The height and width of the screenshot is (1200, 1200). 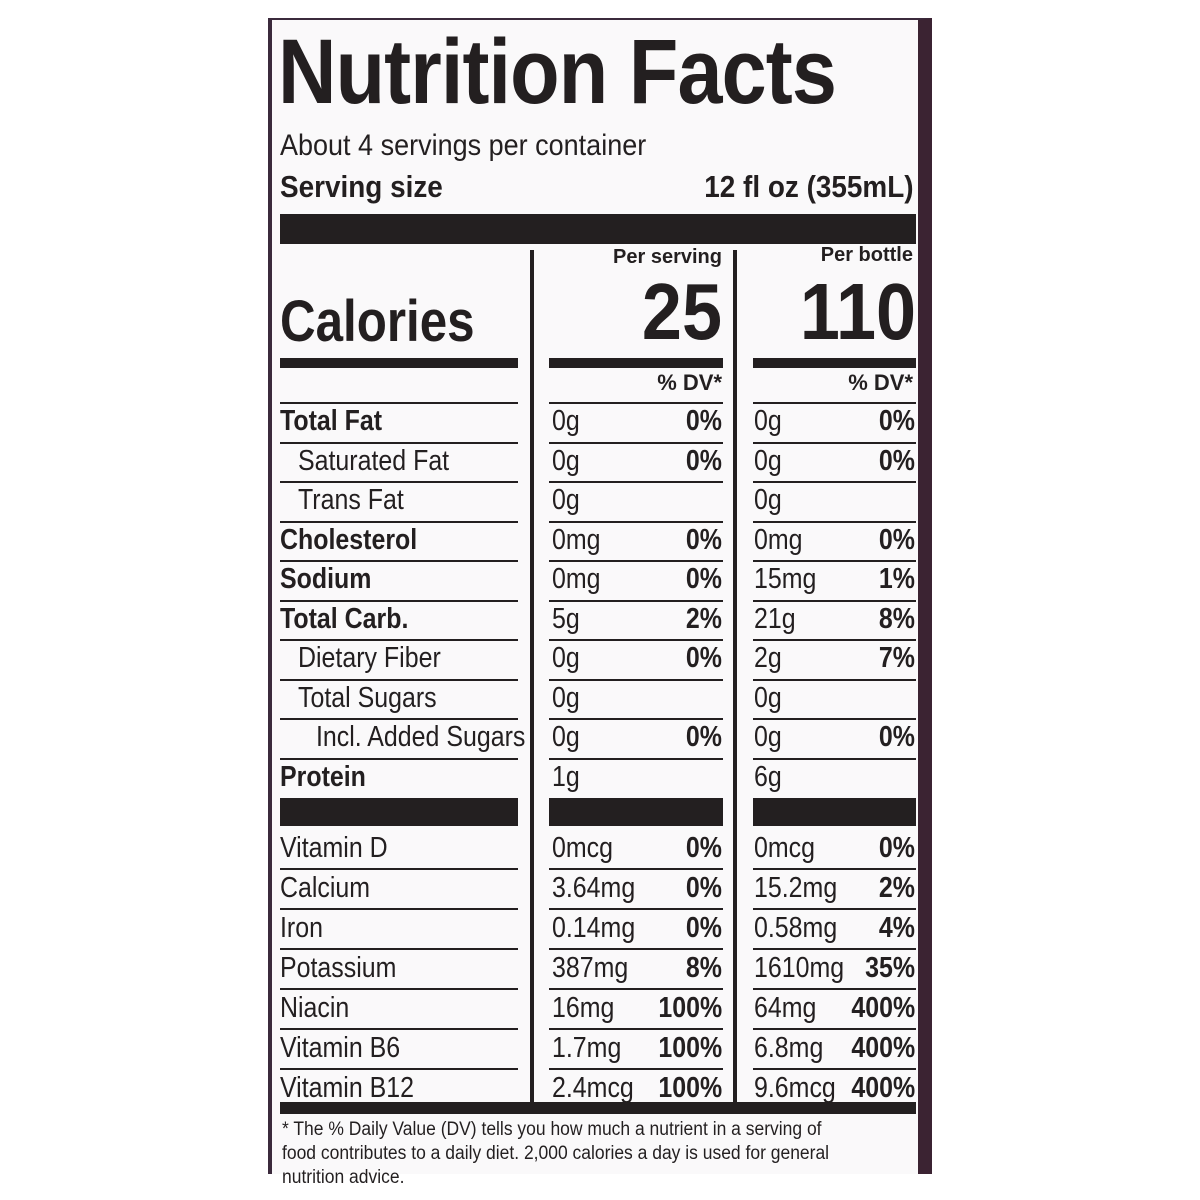 I want to click on vitamin-label: Iron, so click(x=301, y=928).